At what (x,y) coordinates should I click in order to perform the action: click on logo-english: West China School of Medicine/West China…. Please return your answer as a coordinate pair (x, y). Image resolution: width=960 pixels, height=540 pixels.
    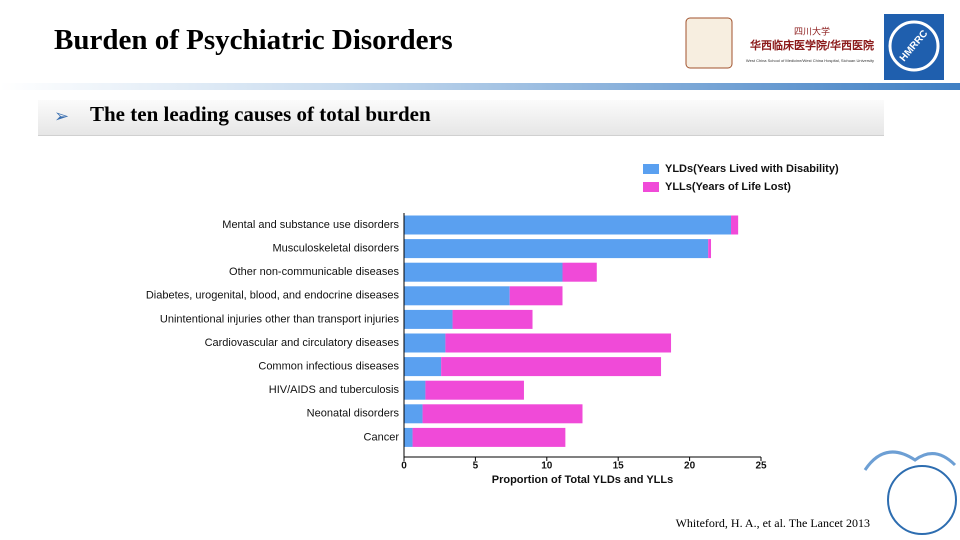
    Looking at the image, I should click on (810, 60).